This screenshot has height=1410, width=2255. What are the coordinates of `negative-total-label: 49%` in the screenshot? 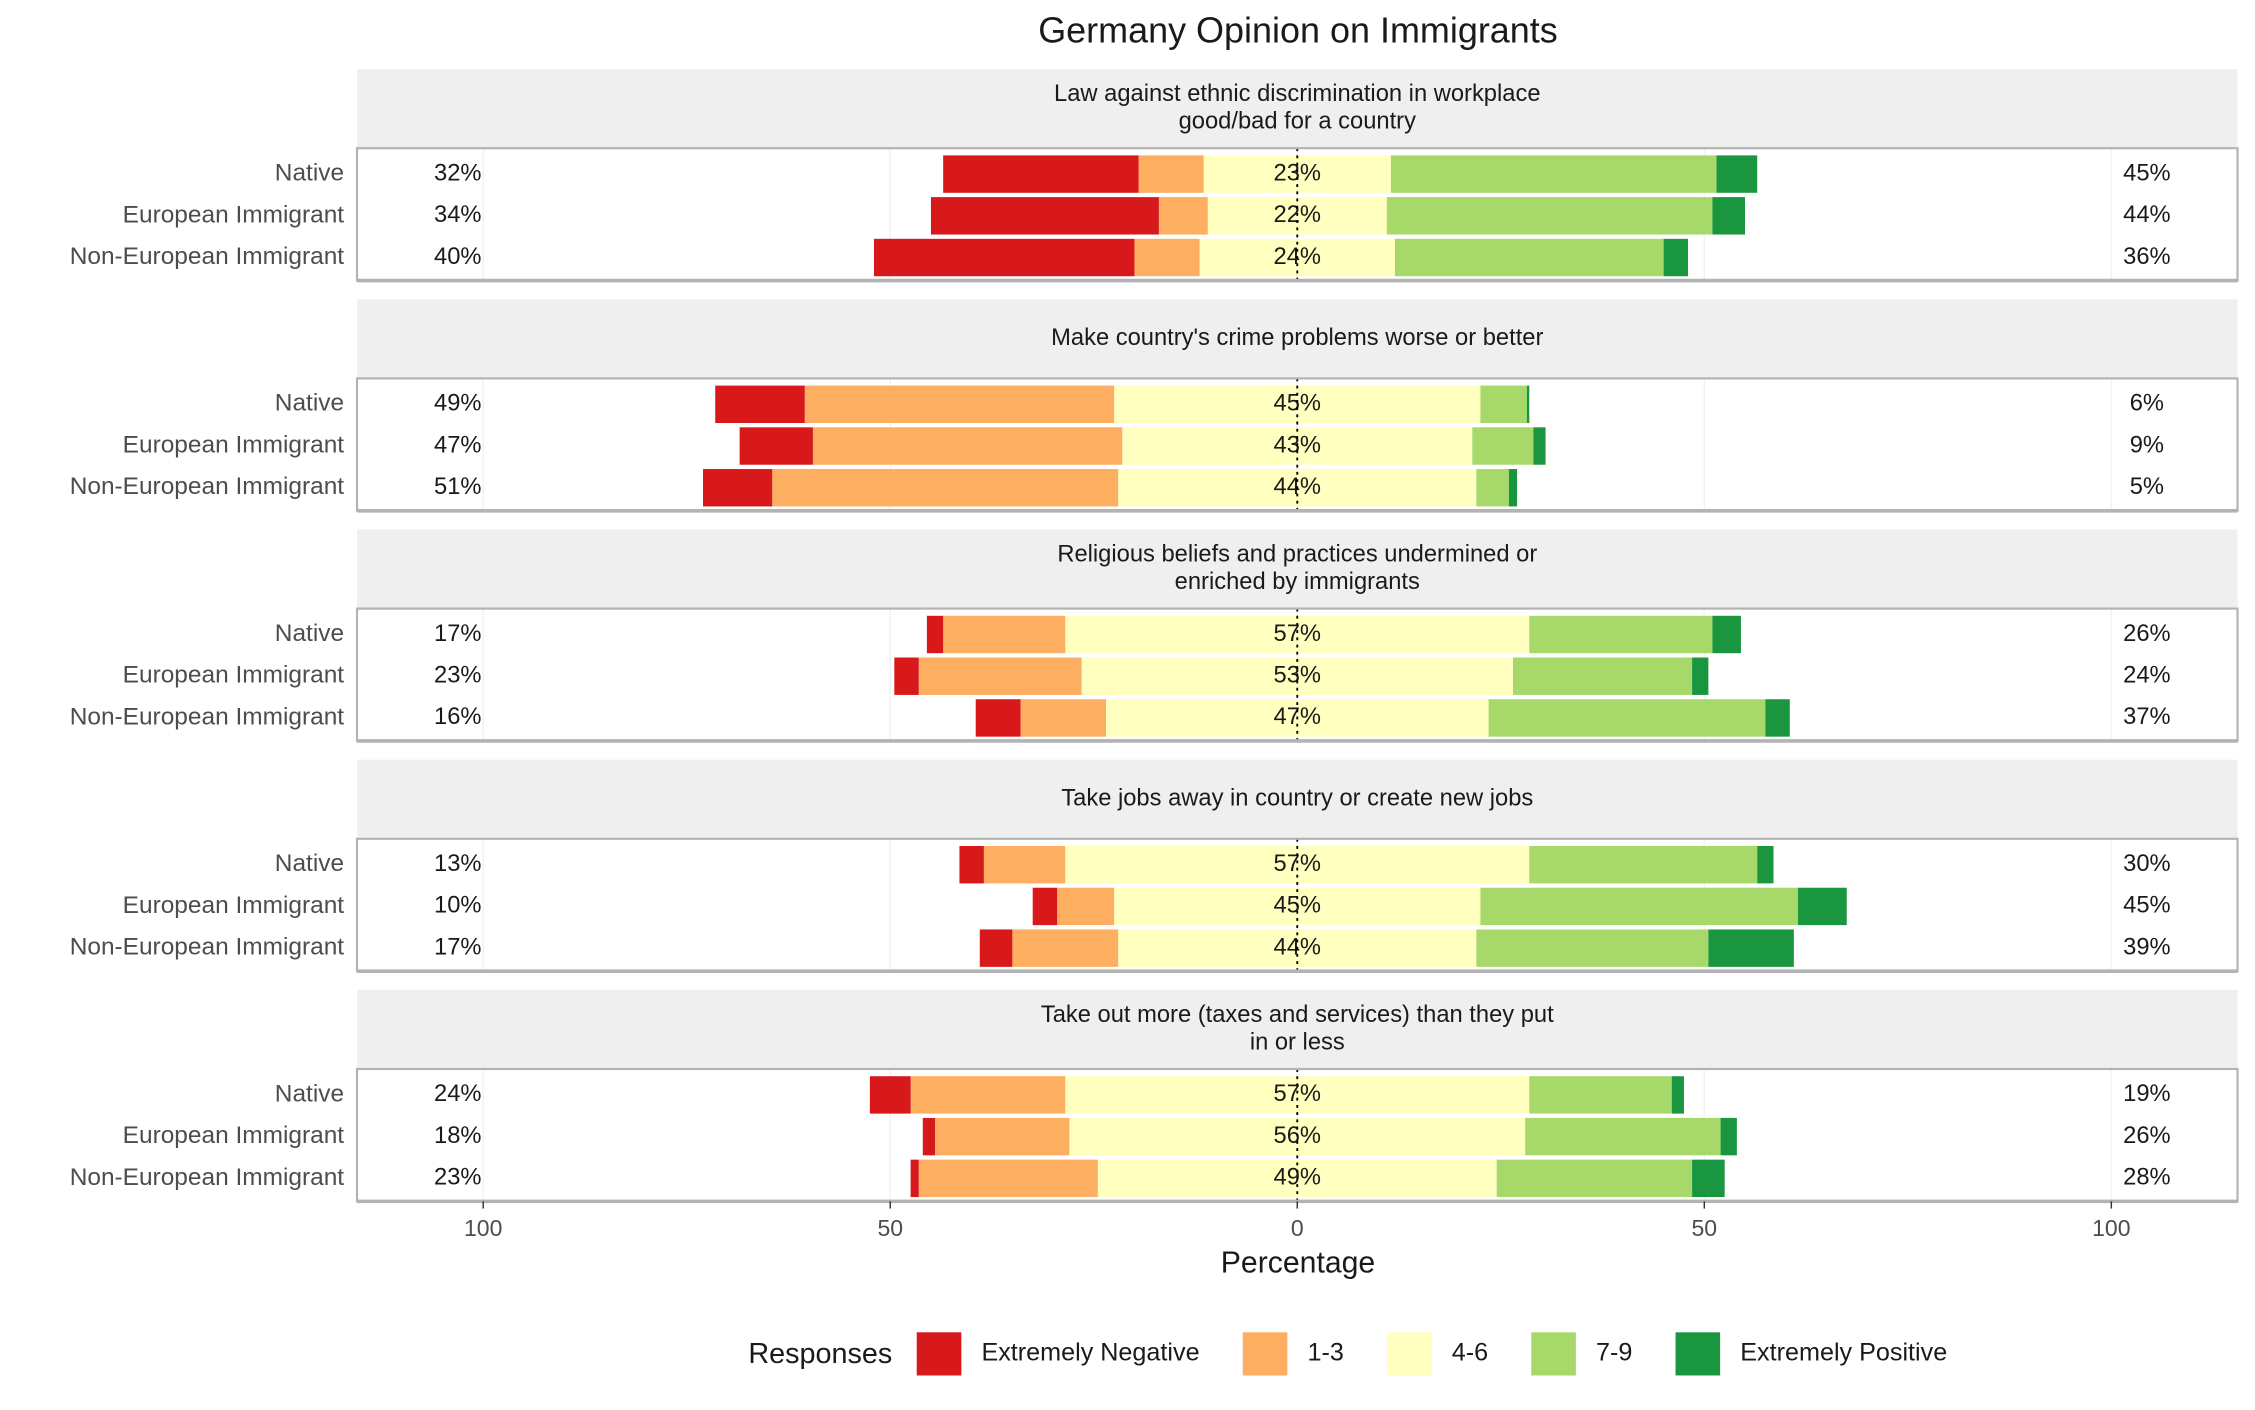 It's located at (457, 404).